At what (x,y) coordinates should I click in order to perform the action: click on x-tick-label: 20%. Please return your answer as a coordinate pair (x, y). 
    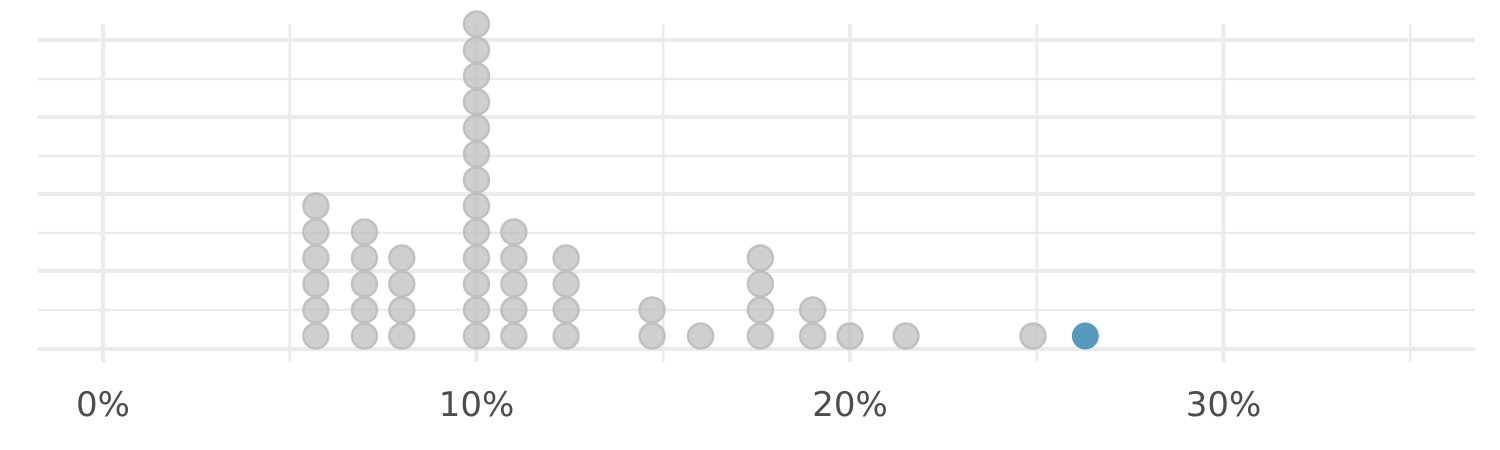
    Looking at the image, I should click on (850, 405).